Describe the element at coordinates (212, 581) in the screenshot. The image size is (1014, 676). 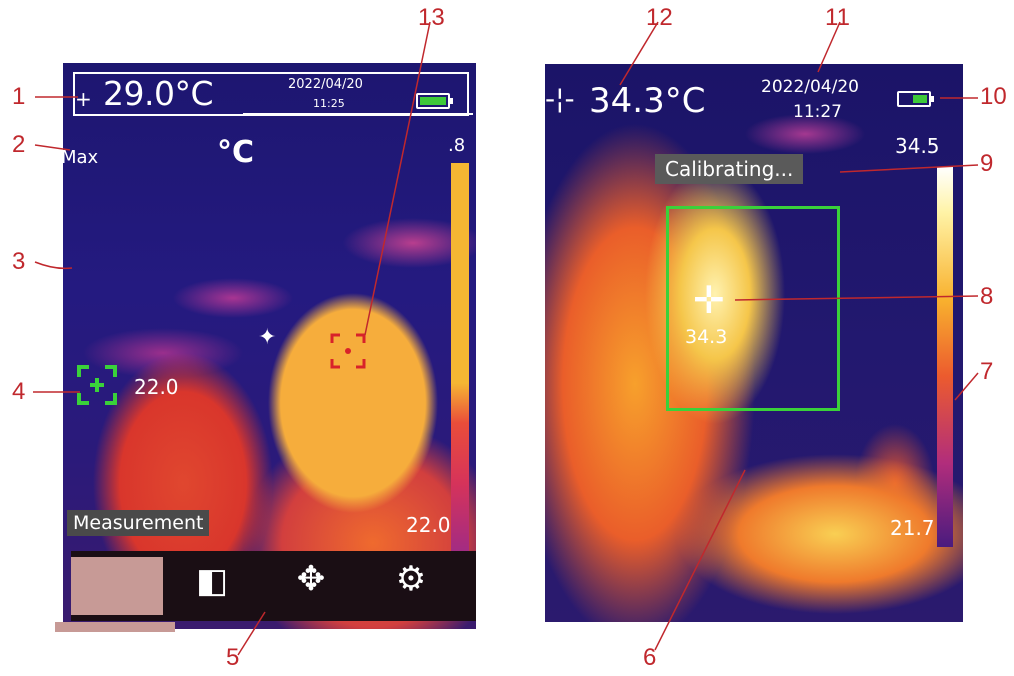
I see `palette-icon: ◧` at that location.